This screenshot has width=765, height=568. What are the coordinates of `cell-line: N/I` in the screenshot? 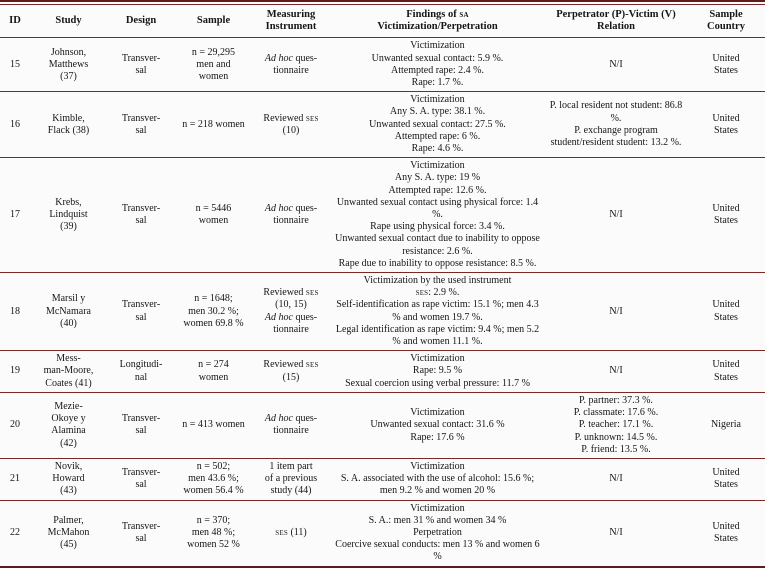 It's located at (616, 65).